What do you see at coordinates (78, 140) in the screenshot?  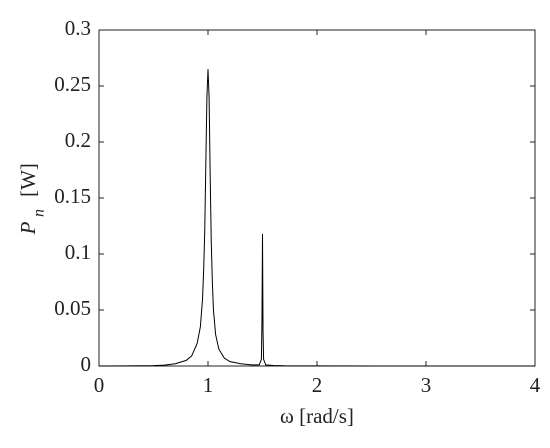 I see `y-tick-label: 0.2` at bounding box center [78, 140].